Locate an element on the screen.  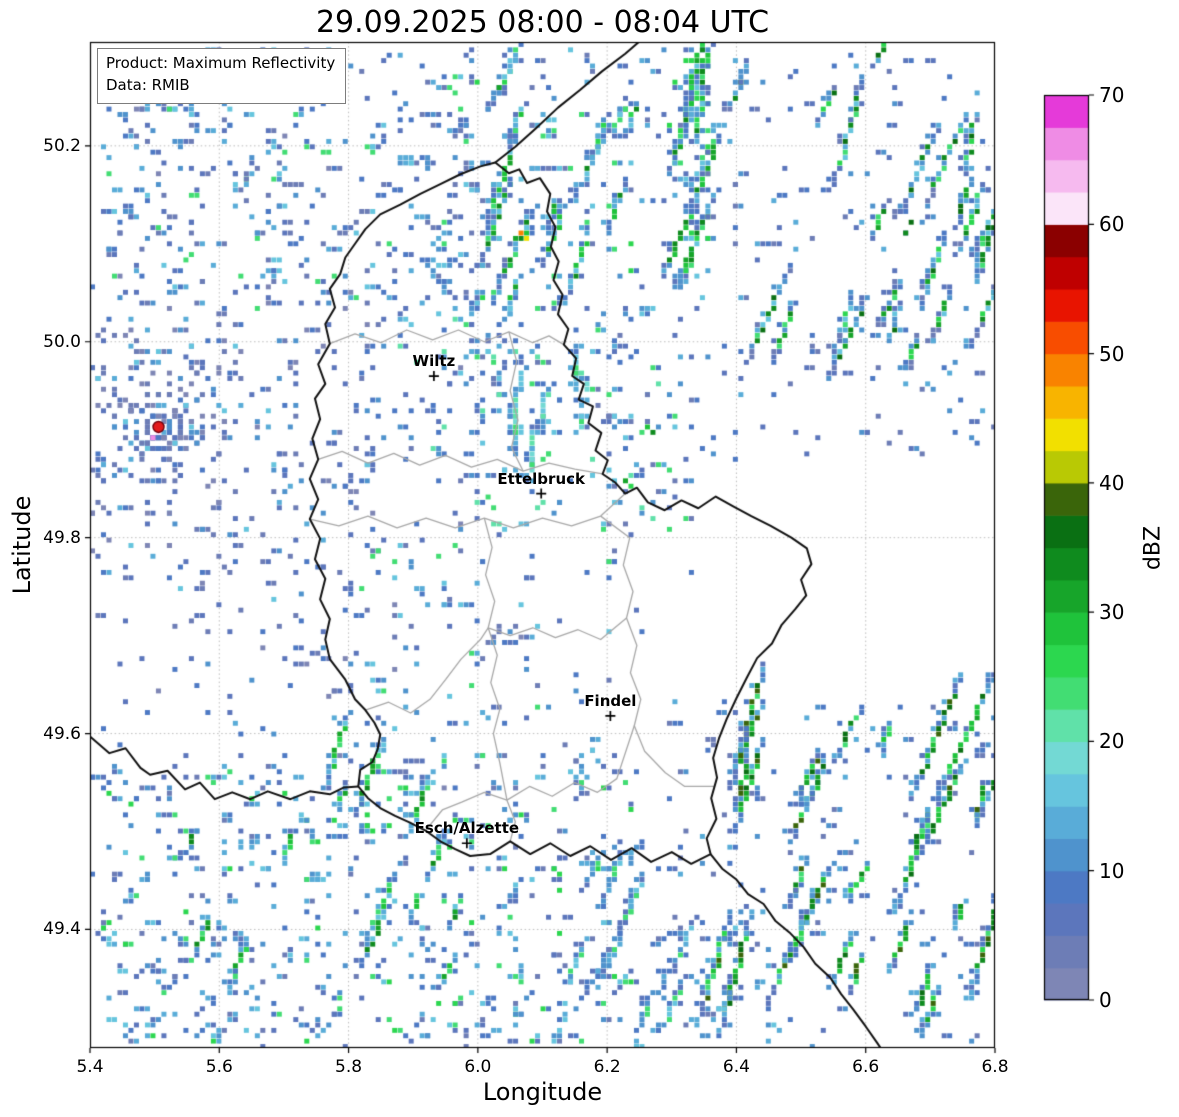
city-label-ettelbruck: Ettelbruck is located at coordinates (541, 478).